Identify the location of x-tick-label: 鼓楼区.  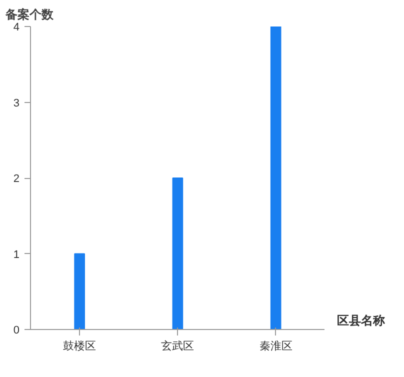
(79, 346).